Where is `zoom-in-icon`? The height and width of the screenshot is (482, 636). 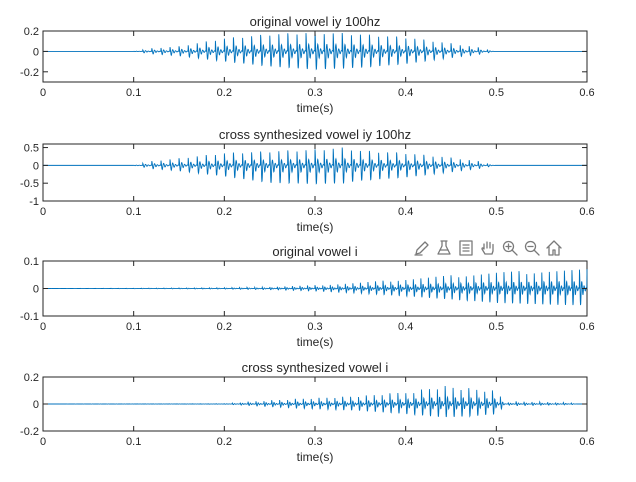
zoom-in-icon is located at coordinates (510, 248).